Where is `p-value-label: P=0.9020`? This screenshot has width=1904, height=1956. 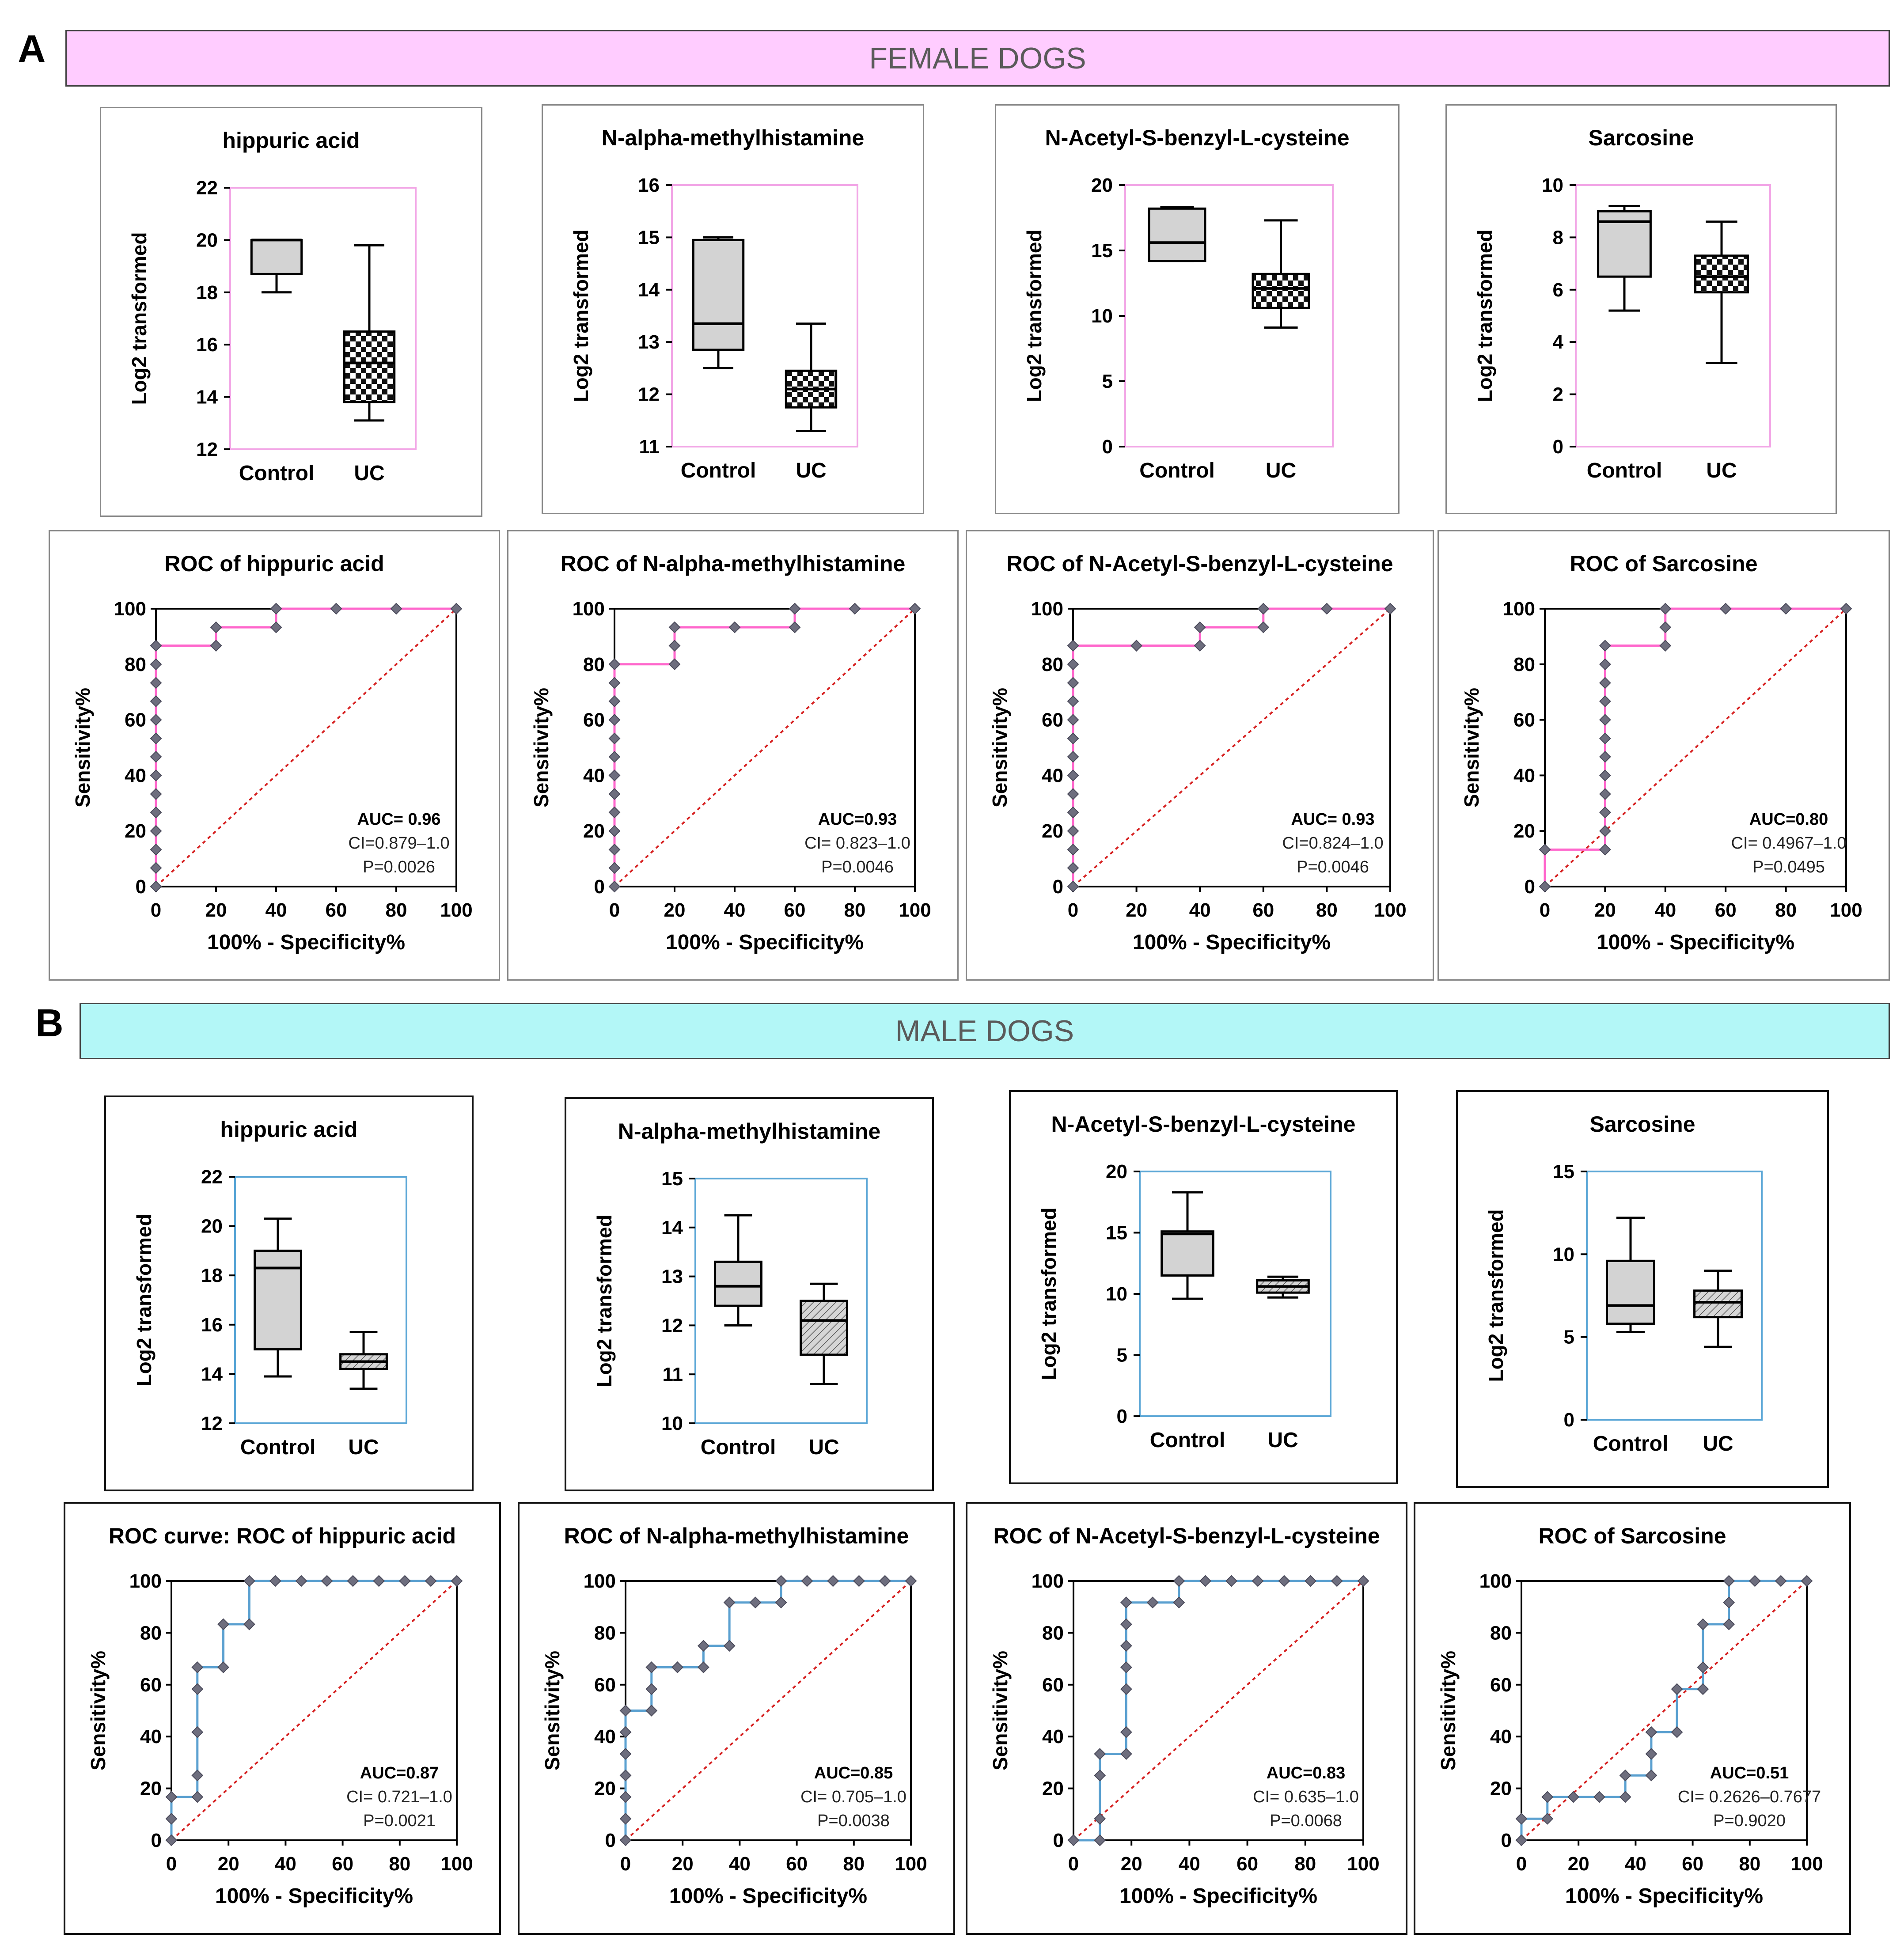 p-value-label: P=0.9020 is located at coordinates (1749, 1821).